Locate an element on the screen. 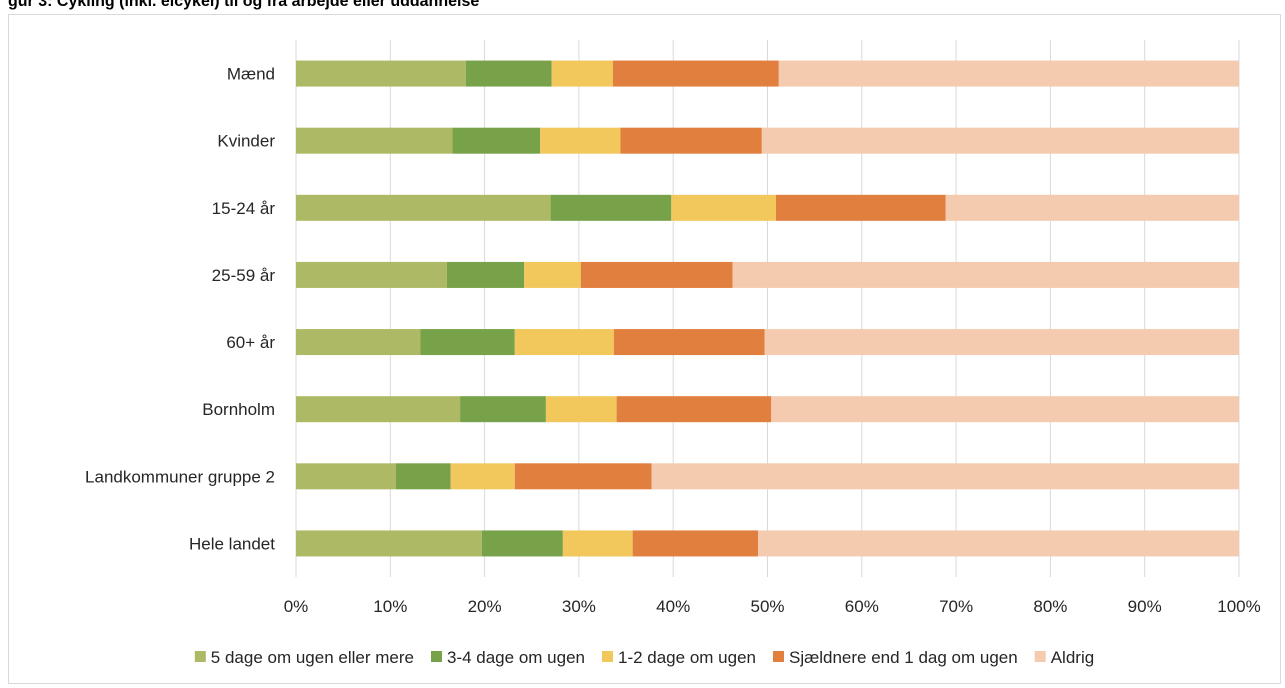 This screenshot has height=688, width=1285. x-tick-label: 0% is located at coordinates (296, 606).